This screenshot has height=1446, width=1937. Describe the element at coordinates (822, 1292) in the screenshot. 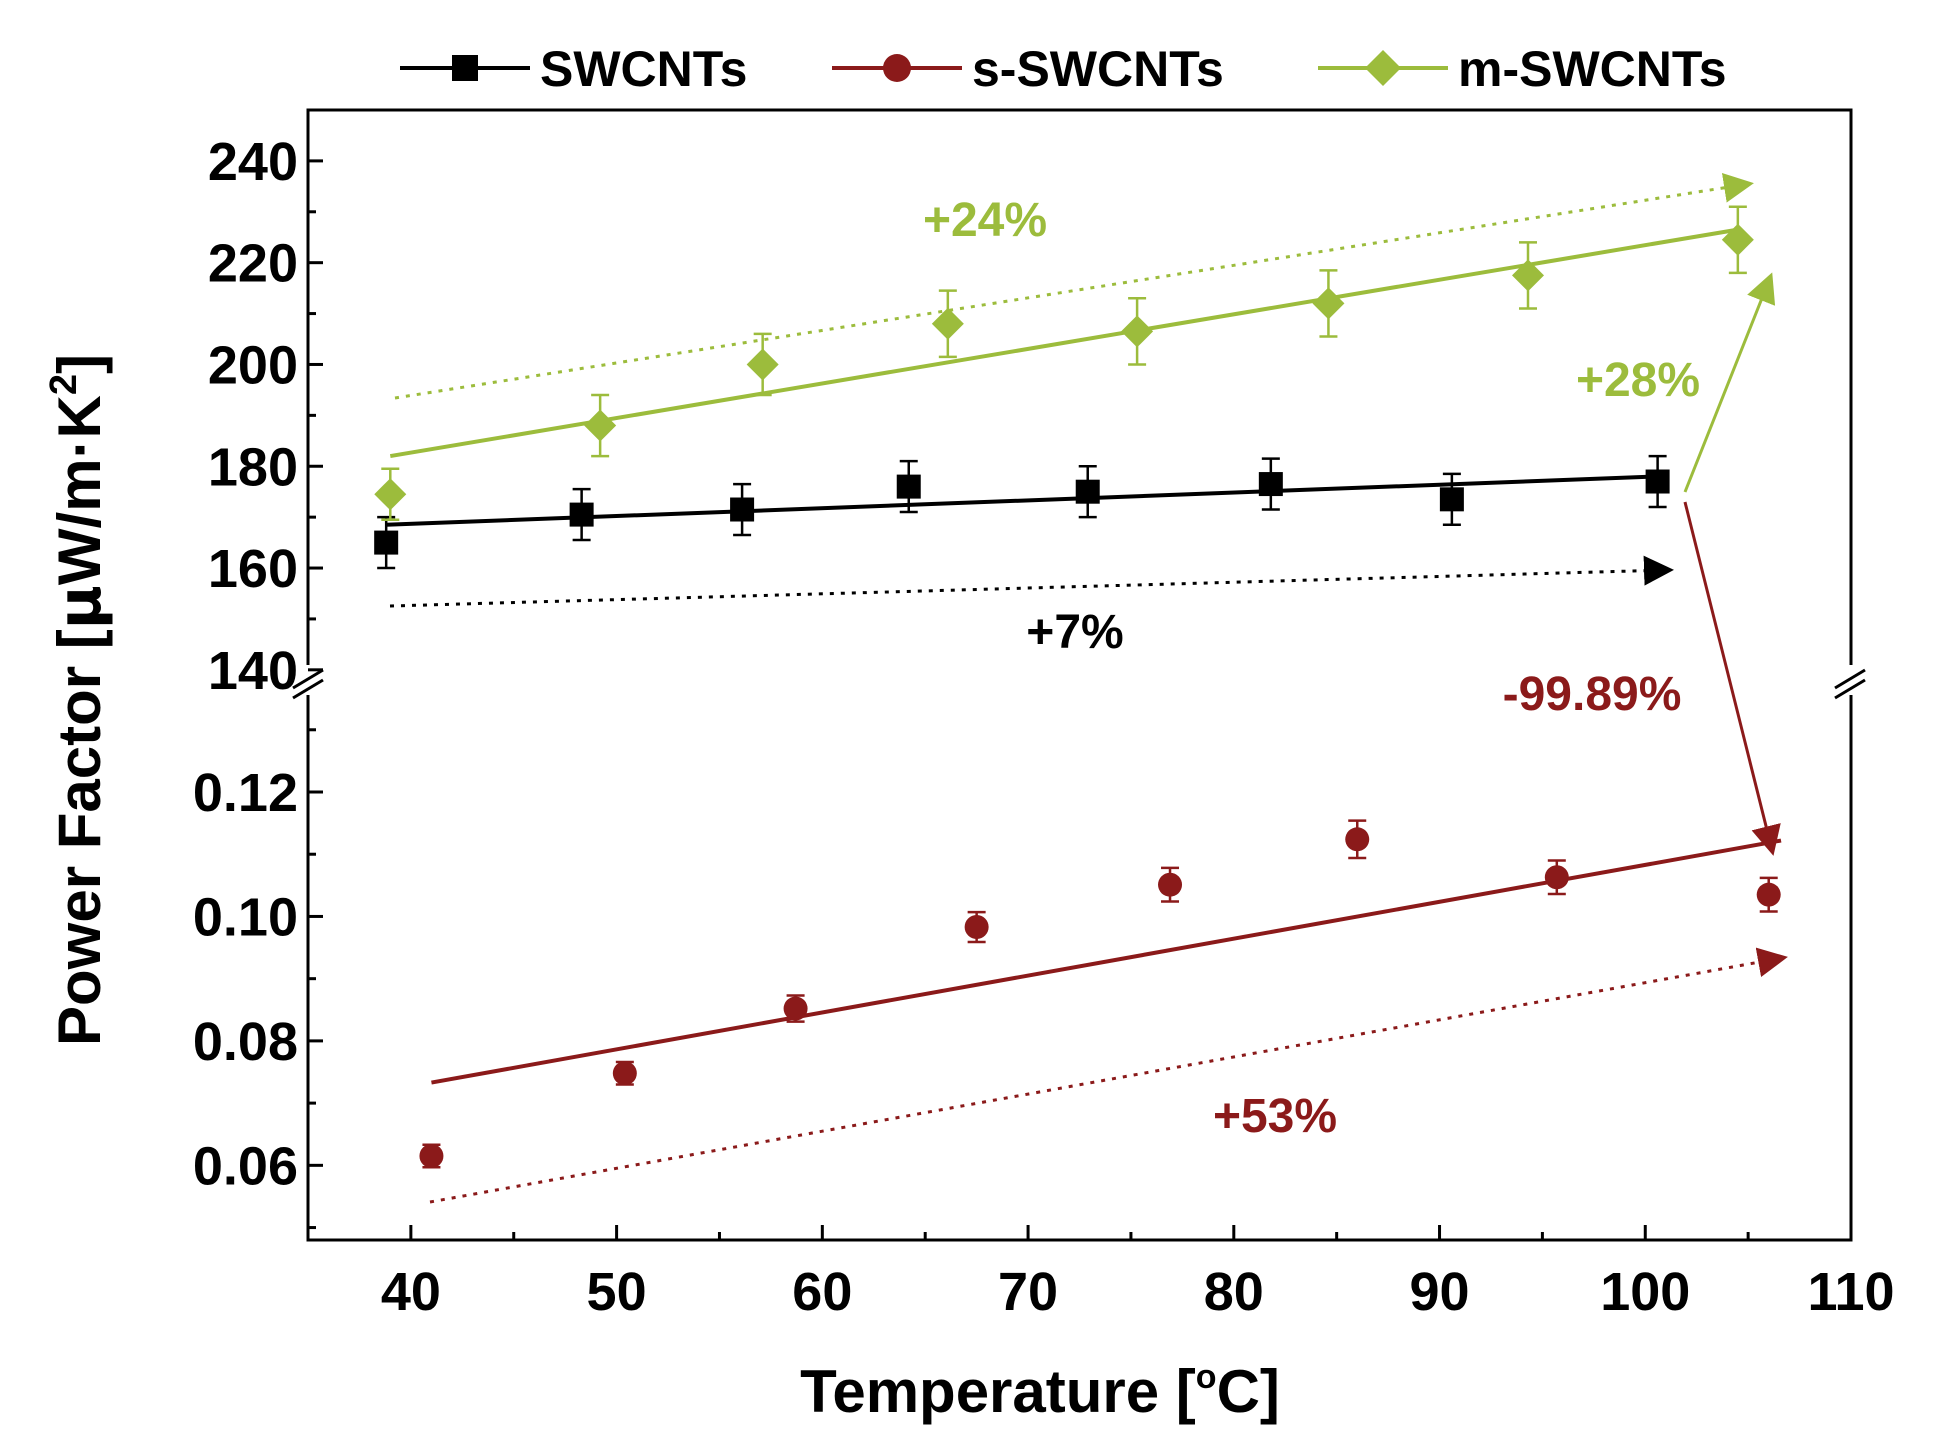

I see `x-tick-label: 60` at that location.